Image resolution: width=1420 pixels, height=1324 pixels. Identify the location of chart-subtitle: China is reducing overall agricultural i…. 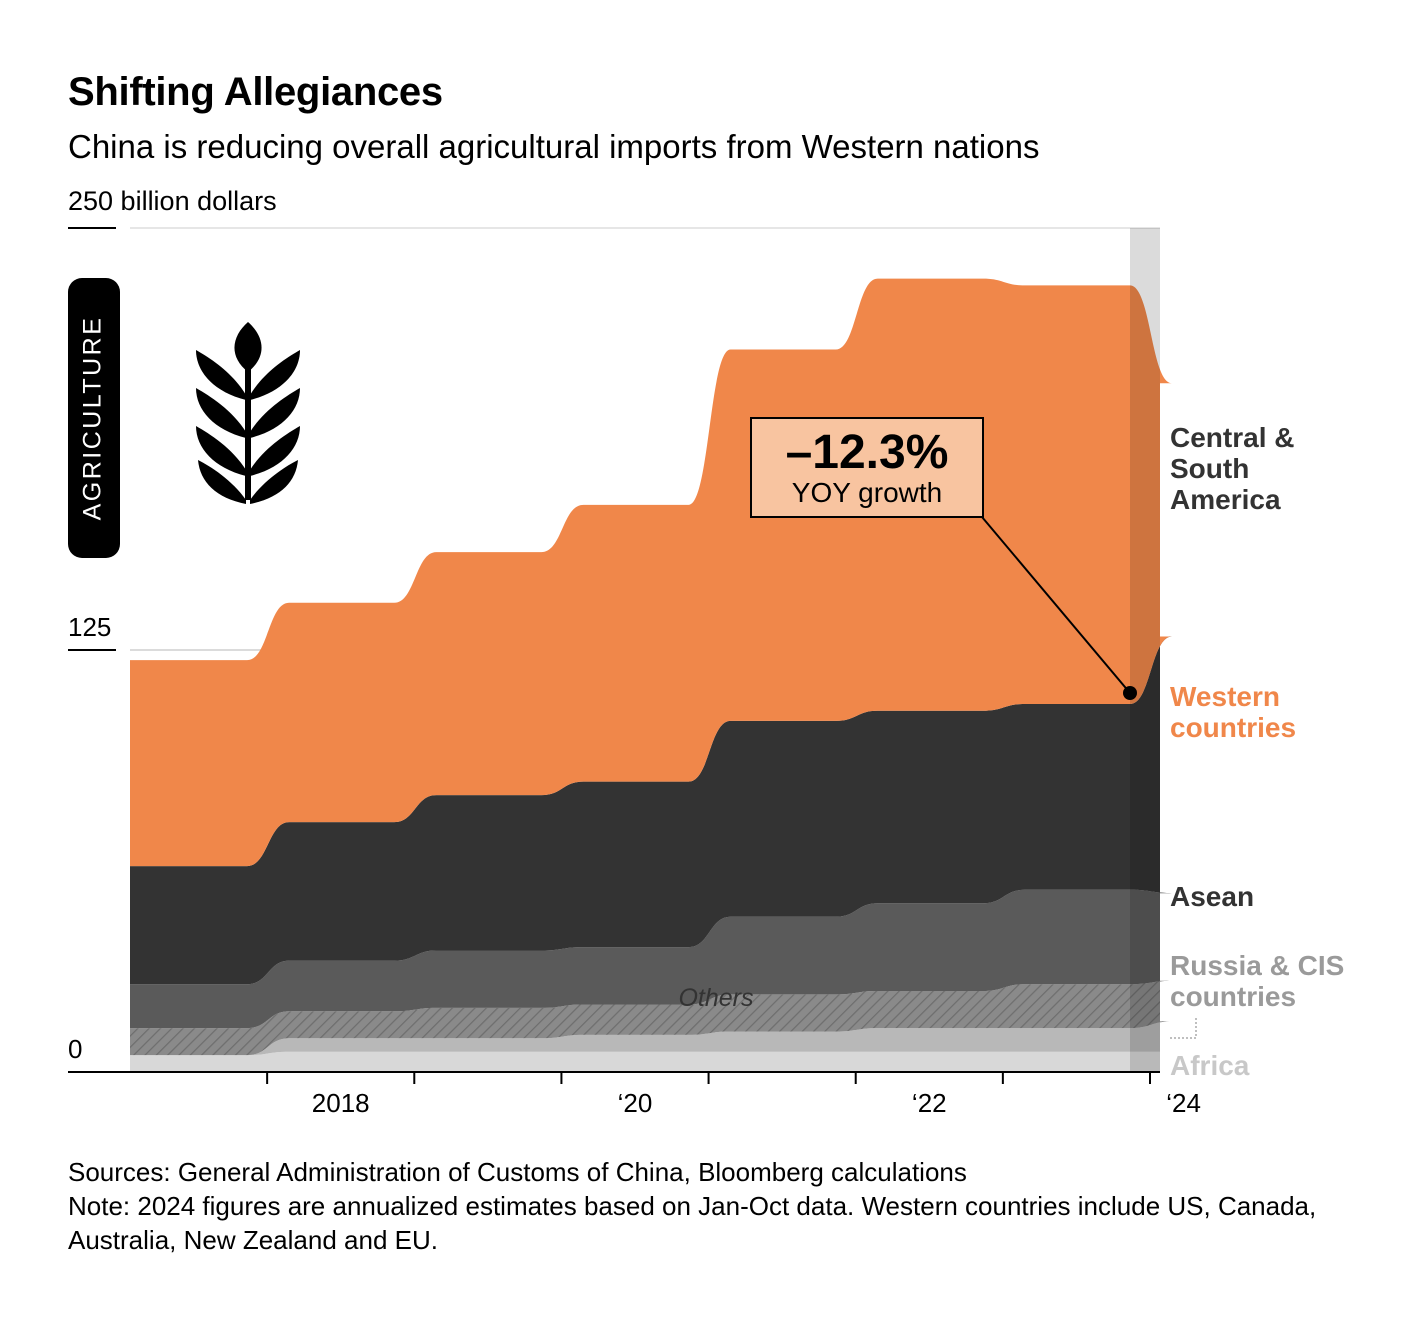
(554, 146).